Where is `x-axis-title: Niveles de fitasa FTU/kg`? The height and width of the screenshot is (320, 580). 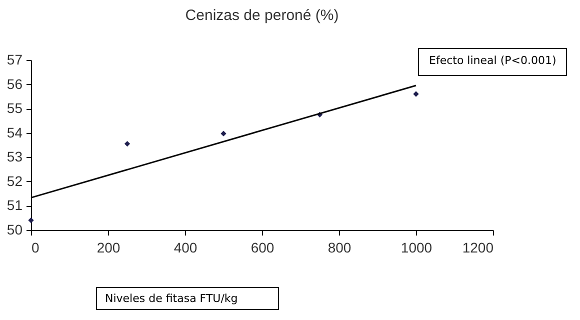 x-axis-title: Niveles de fitasa FTU/kg is located at coordinates (187, 298).